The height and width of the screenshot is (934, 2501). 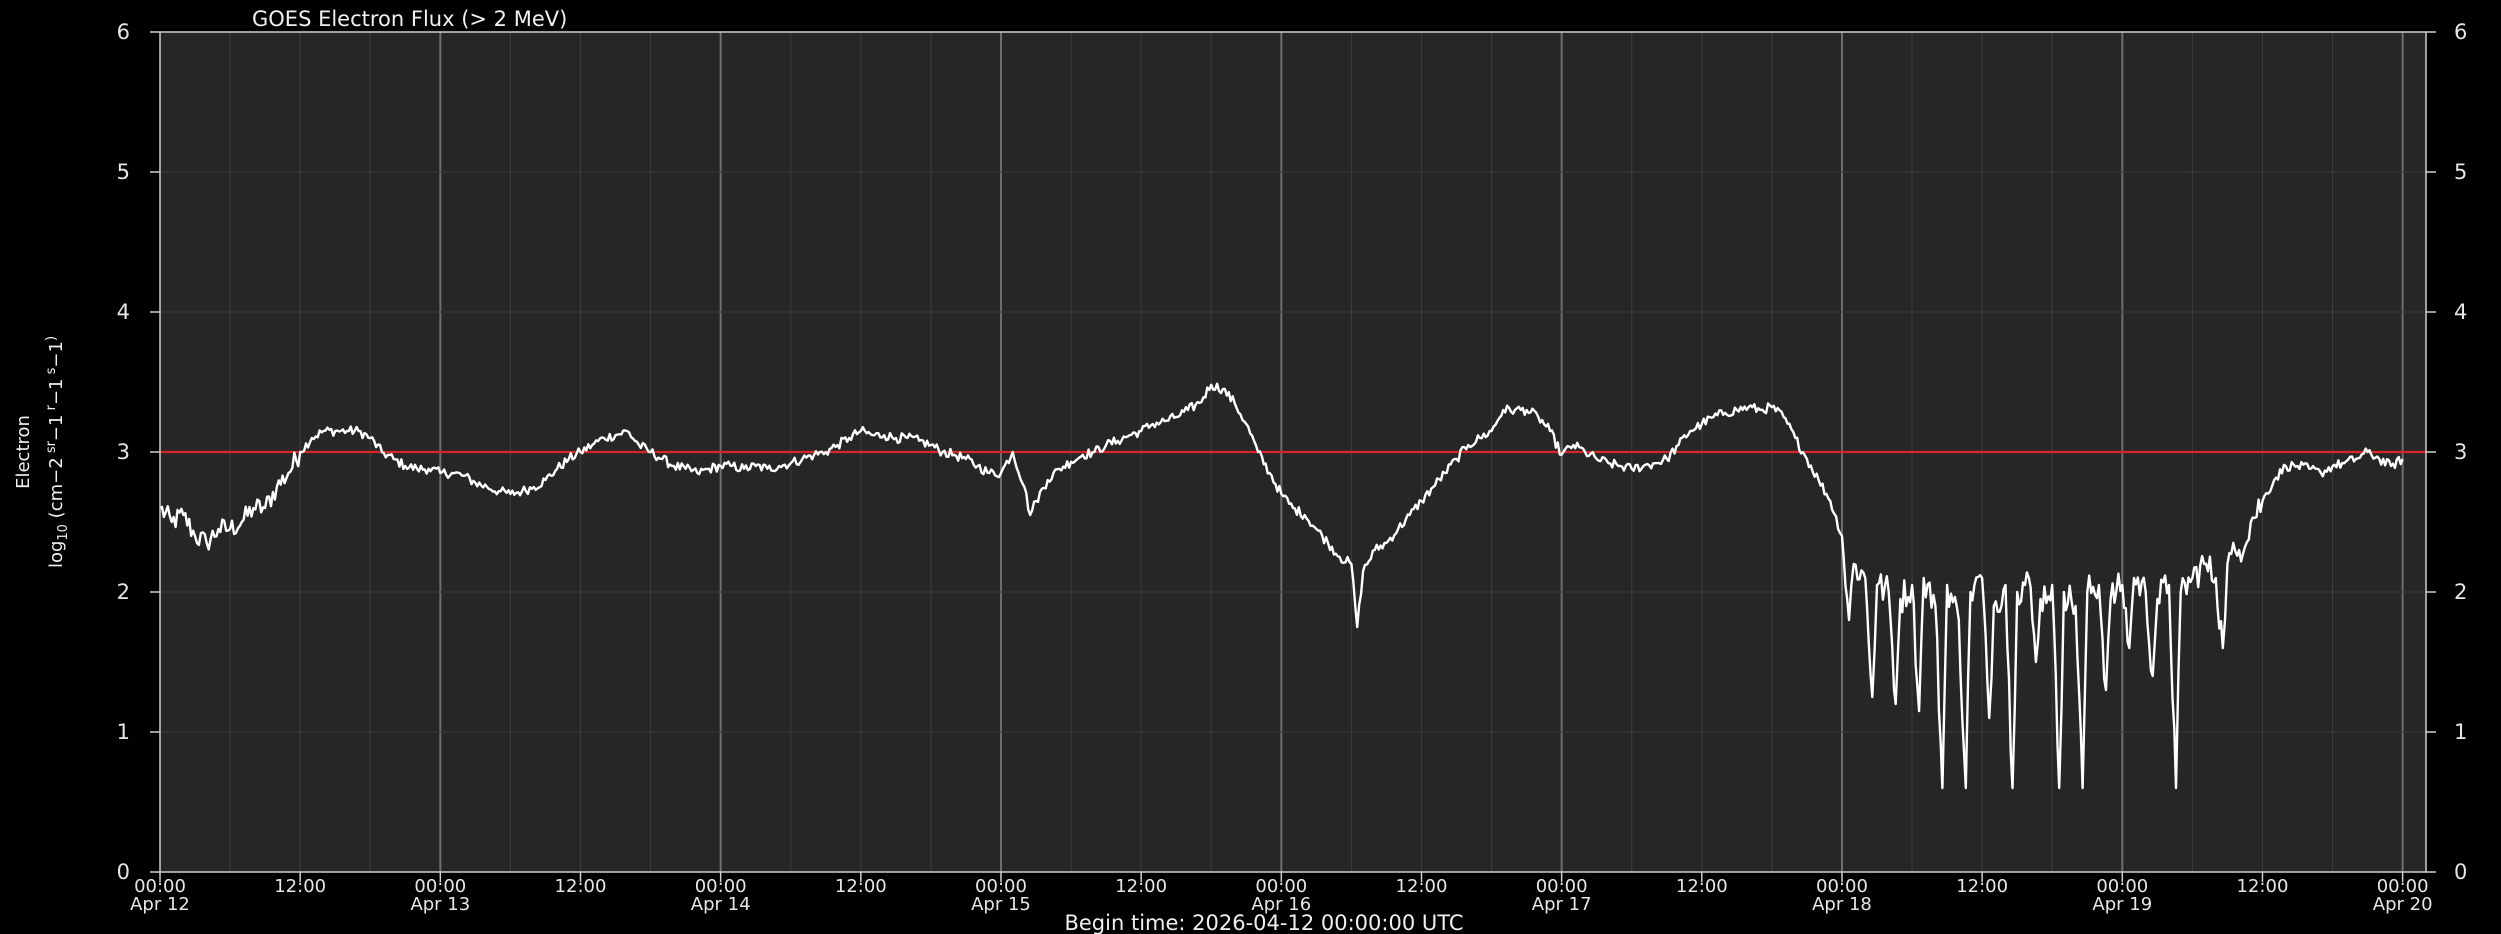 I want to click on begin-time-label: Begin time: 2026-04-12 00:00:00 UTC, so click(x=1263, y=922).